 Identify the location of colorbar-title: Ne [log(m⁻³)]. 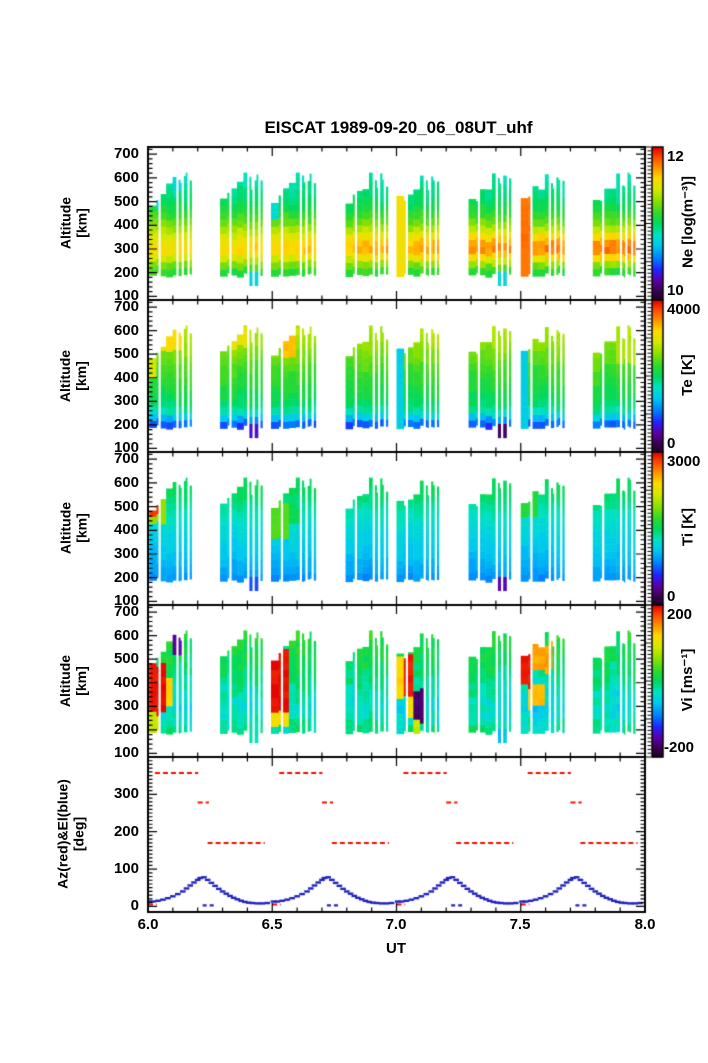
(688, 222).